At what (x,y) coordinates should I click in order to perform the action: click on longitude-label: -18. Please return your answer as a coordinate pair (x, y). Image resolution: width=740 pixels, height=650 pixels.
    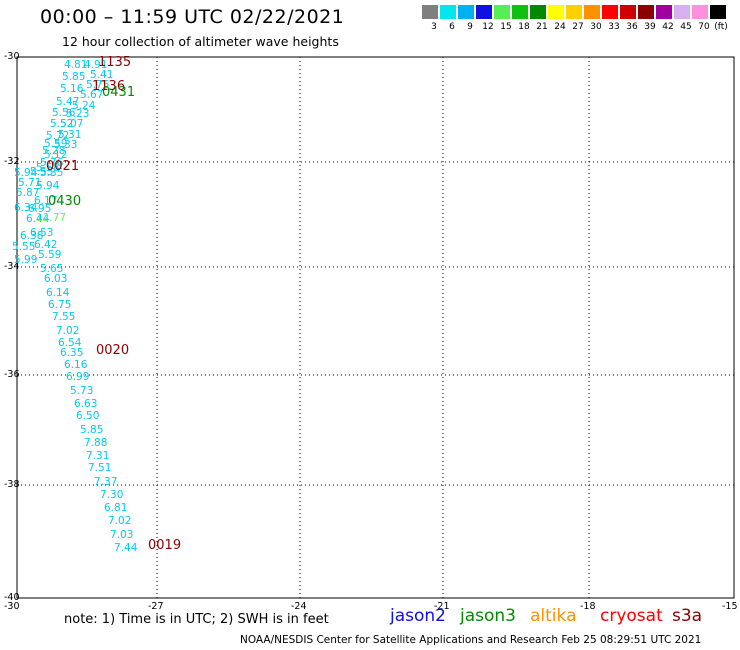
    Looking at the image, I should click on (588, 606).